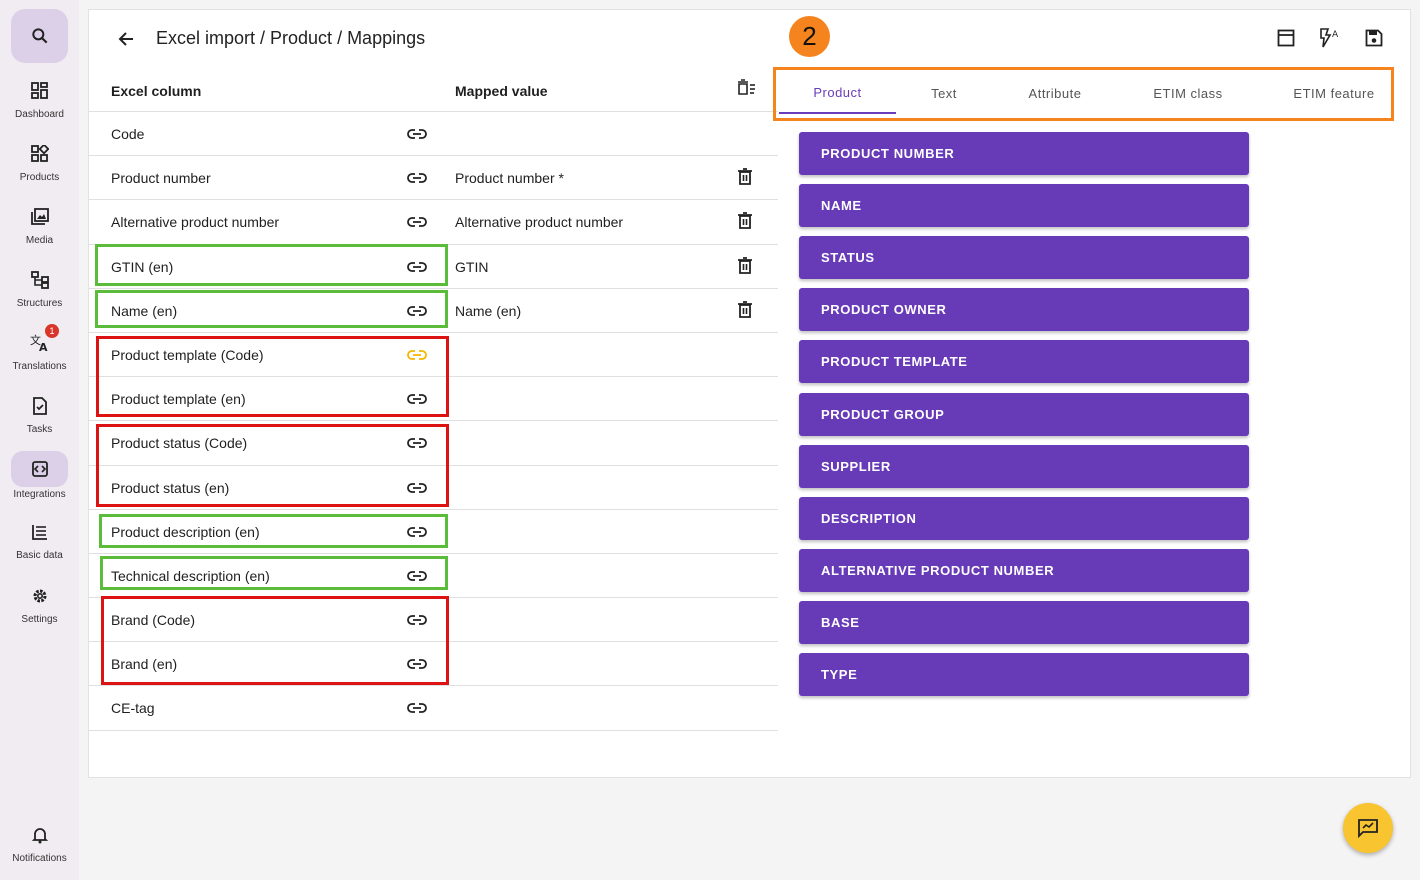  What do you see at coordinates (433, 134) in the screenshot?
I see `table-row: Code` at bounding box center [433, 134].